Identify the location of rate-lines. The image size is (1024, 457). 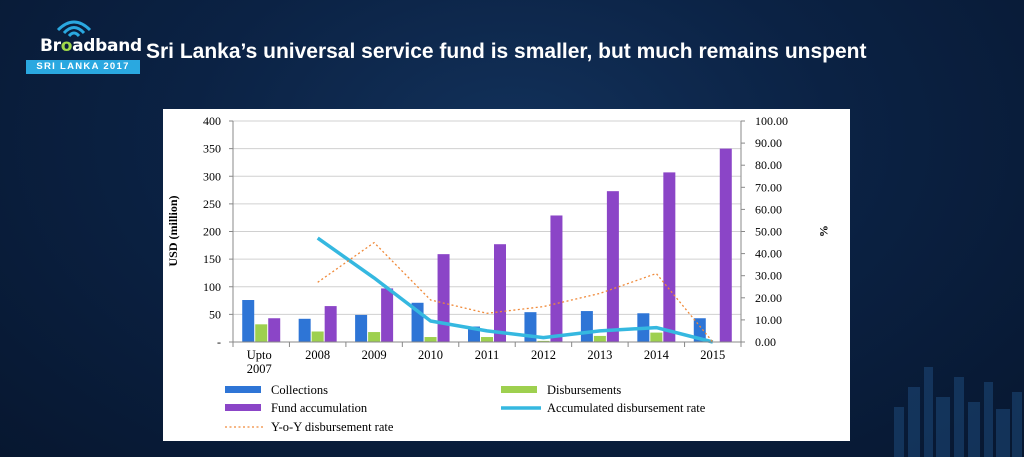
(515, 290).